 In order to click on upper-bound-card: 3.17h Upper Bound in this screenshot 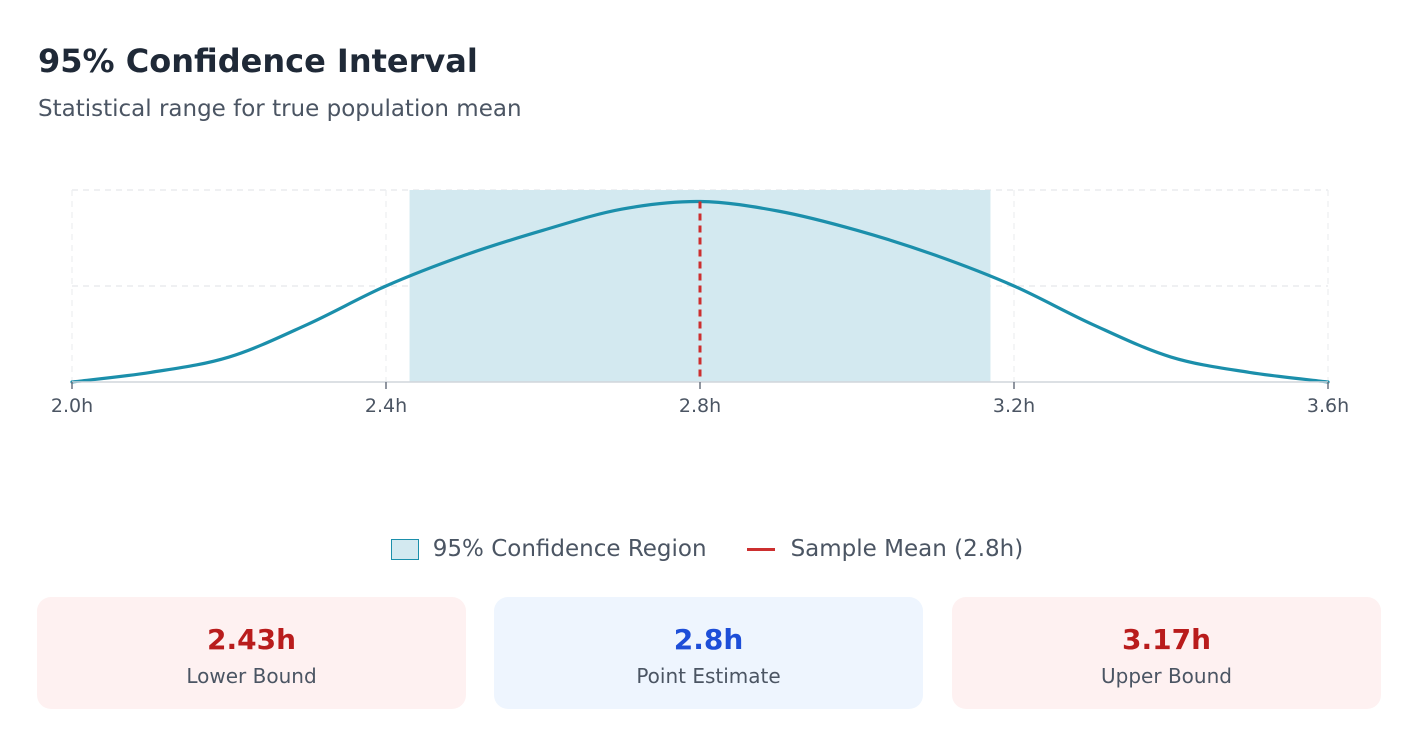, I will do `click(1166, 653)`.